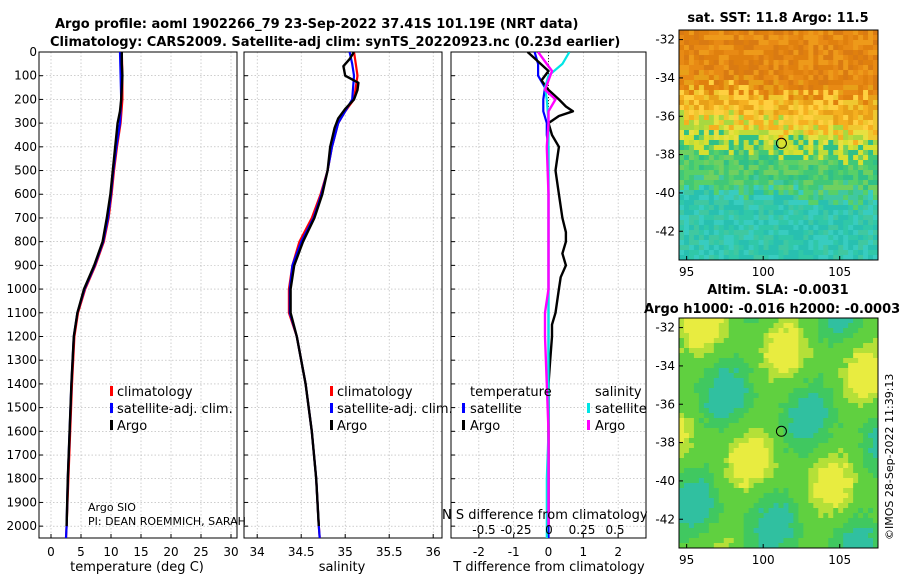 The image size is (900, 580). I want to click on salinity-difference-tick-label: 0, so click(549, 530).